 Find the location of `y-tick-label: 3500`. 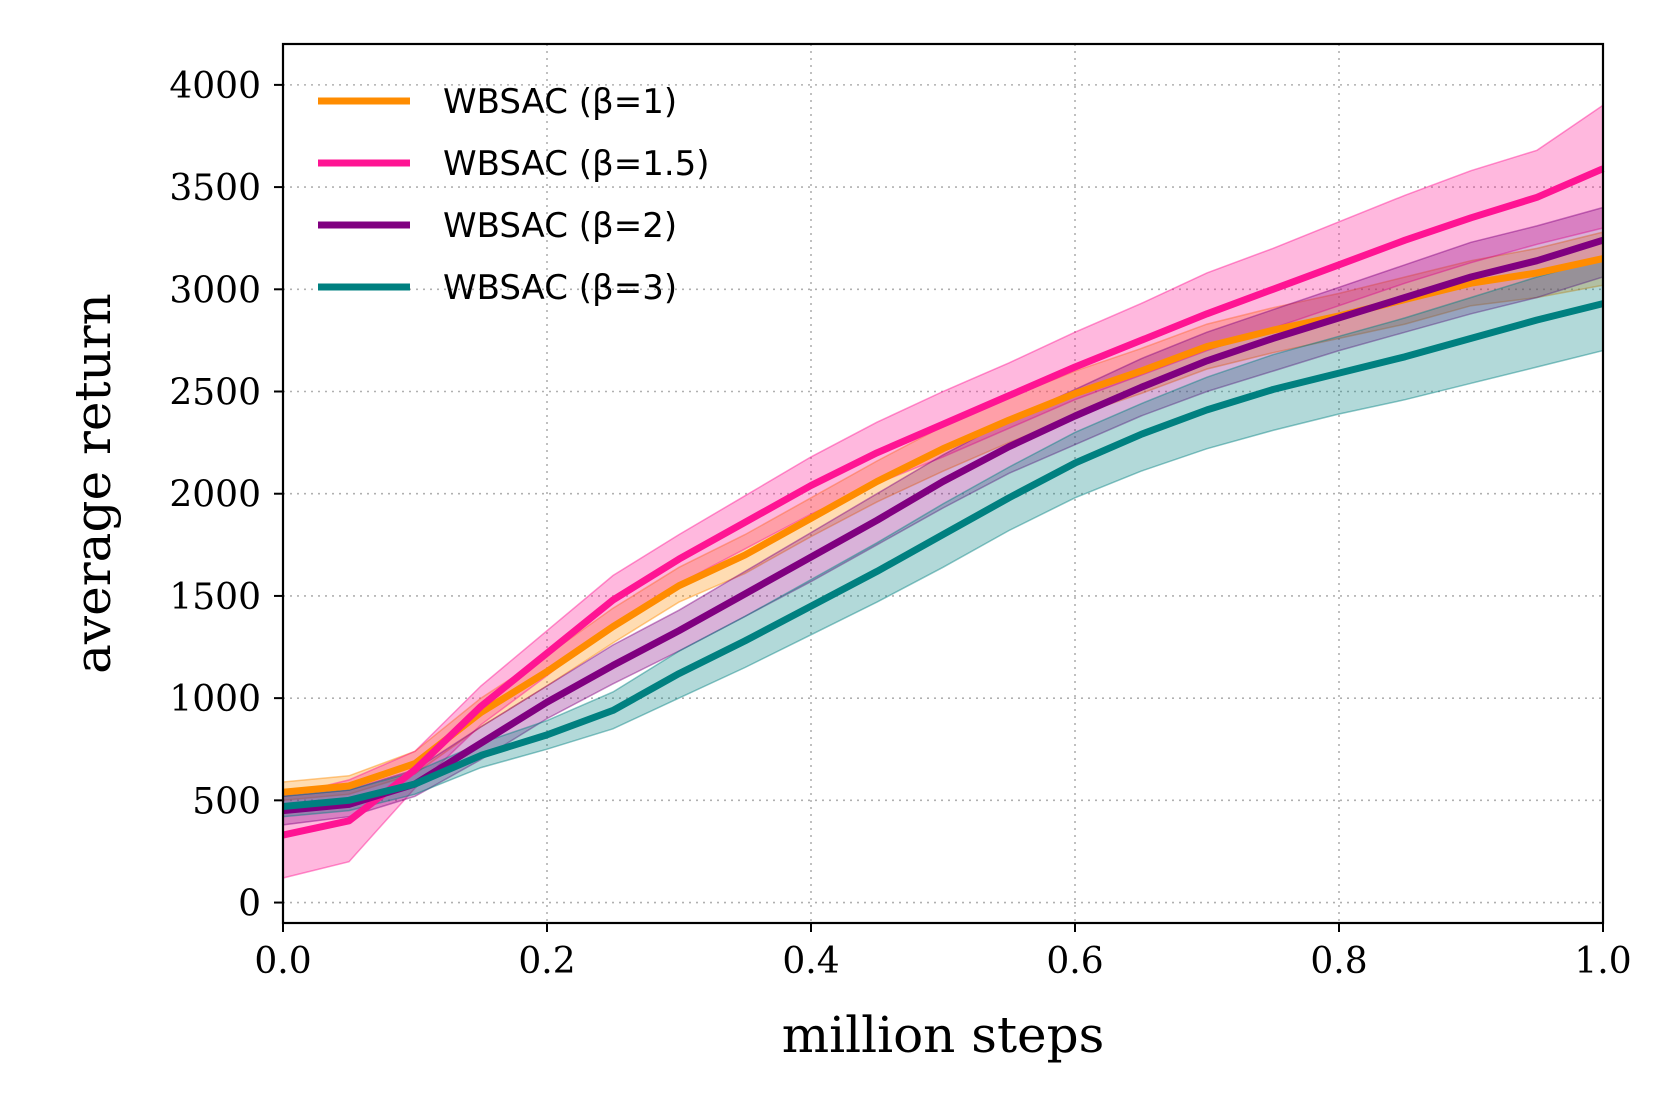

y-tick-label: 3500 is located at coordinates (215, 188).